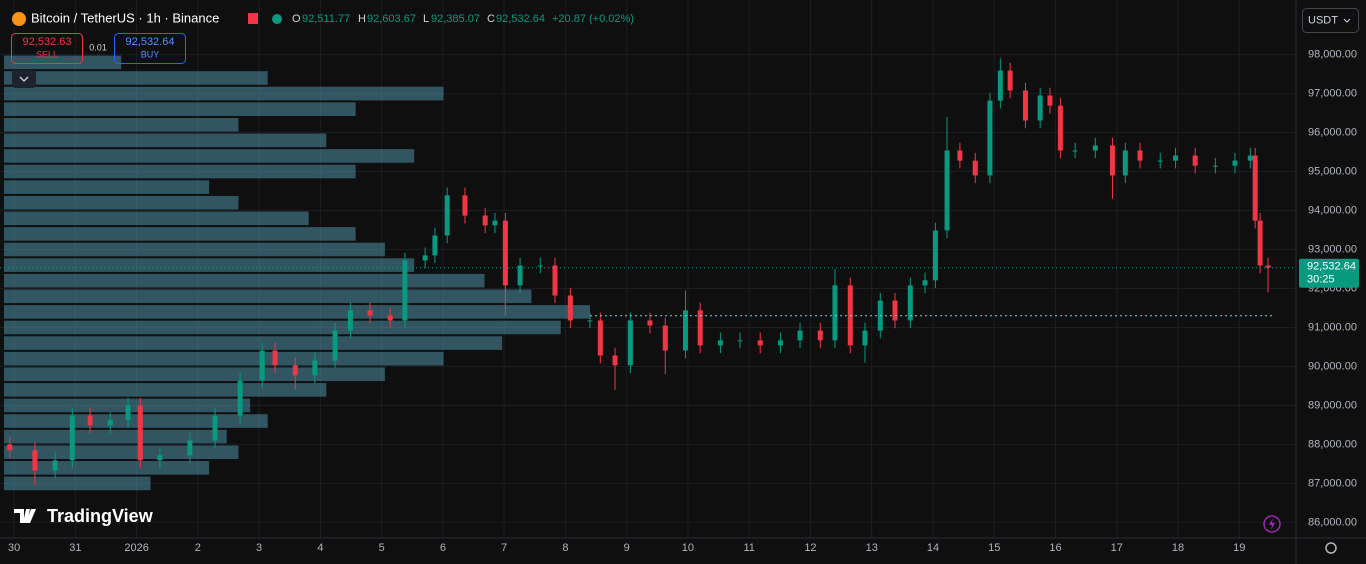  Describe the element at coordinates (994, 548) in the screenshot. I see `x-tick-label: 15` at that location.